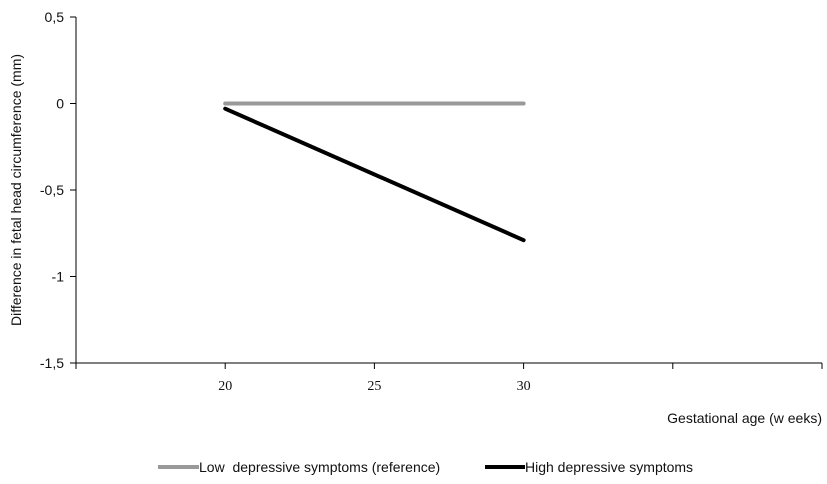 This screenshot has height=484, width=827. Describe the element at coordinates (52, 190) in the screenshot. I see `y-tick-label: -0,5` at that location.